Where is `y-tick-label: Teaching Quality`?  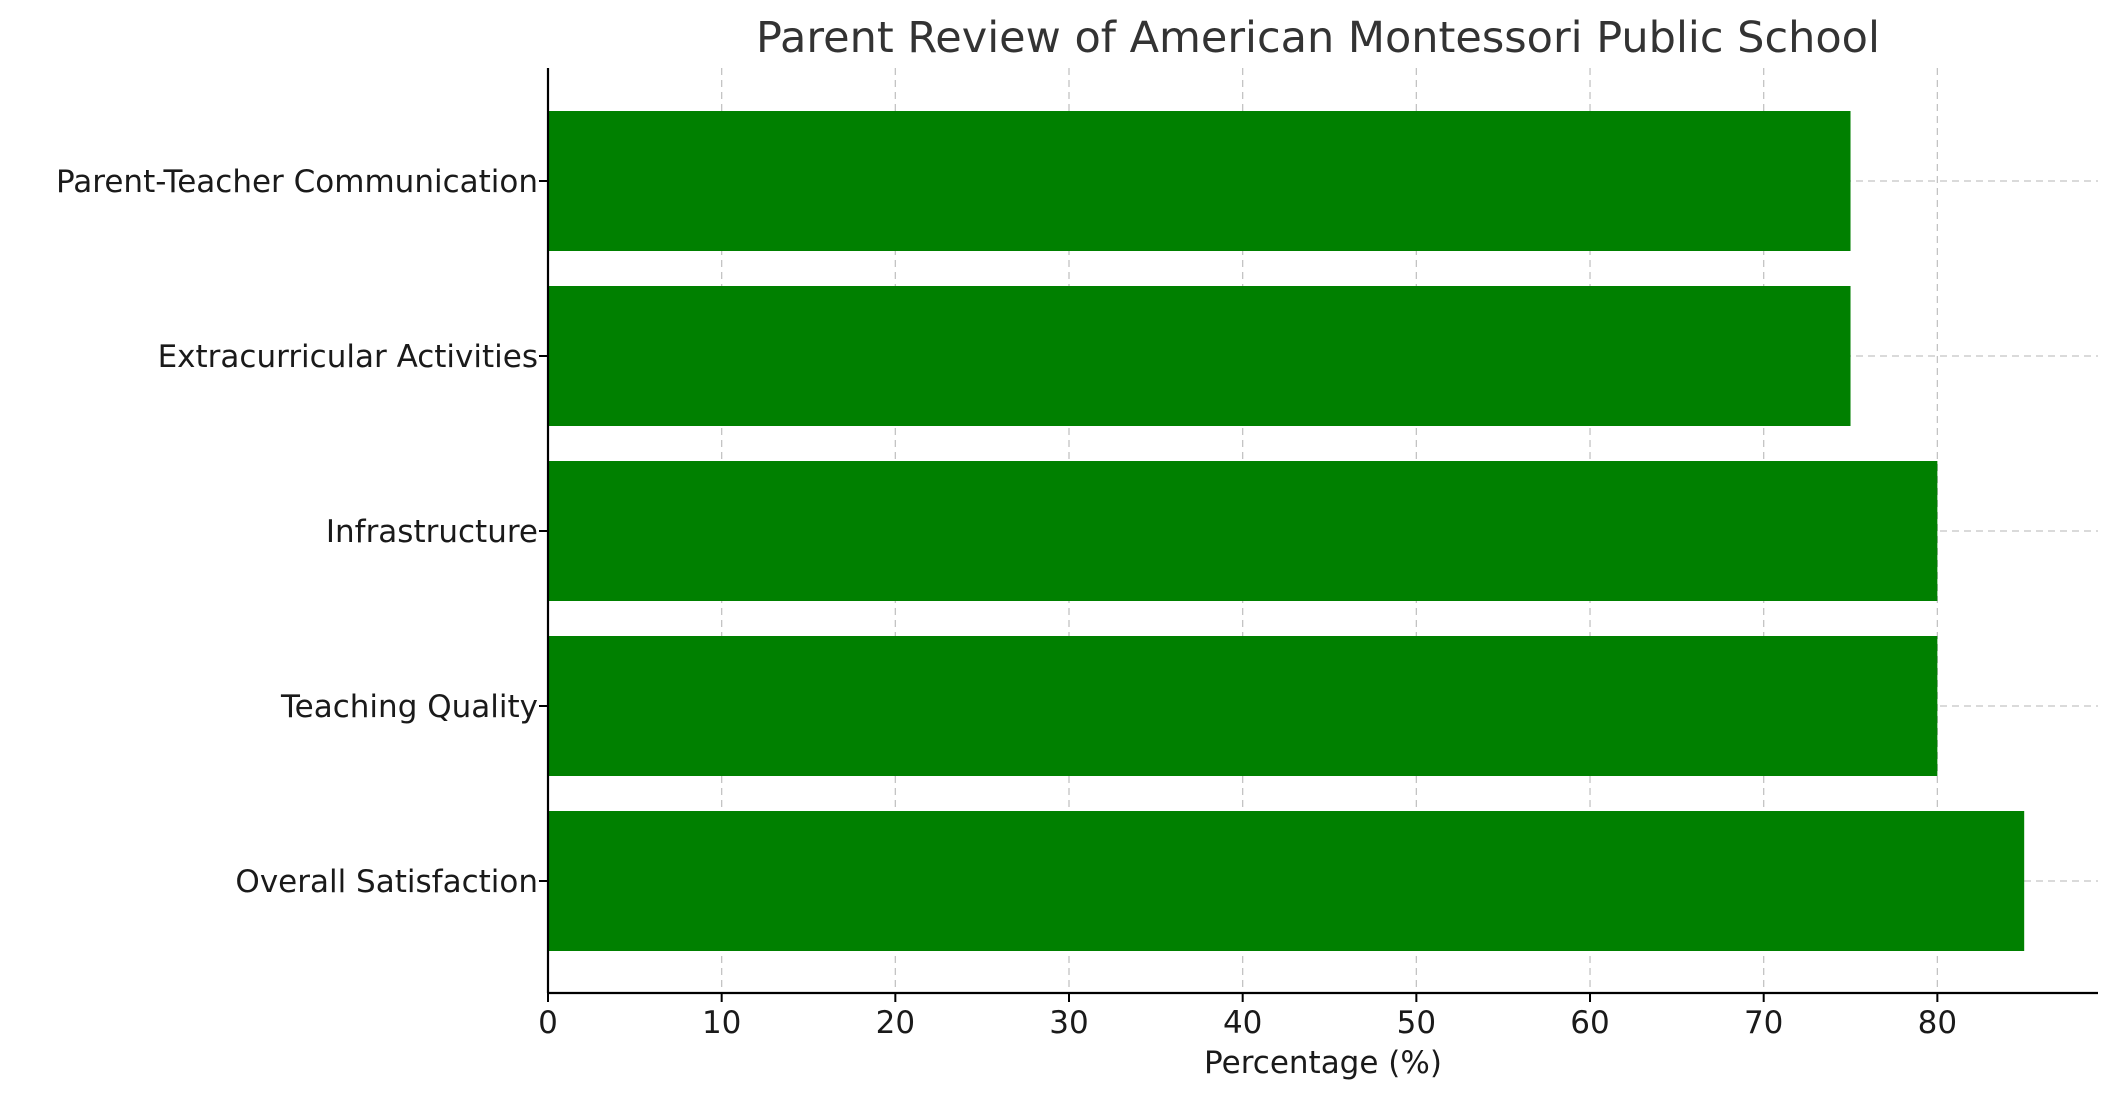
y-tick-label: Teaching Quality is located at coordinates (409, 707).